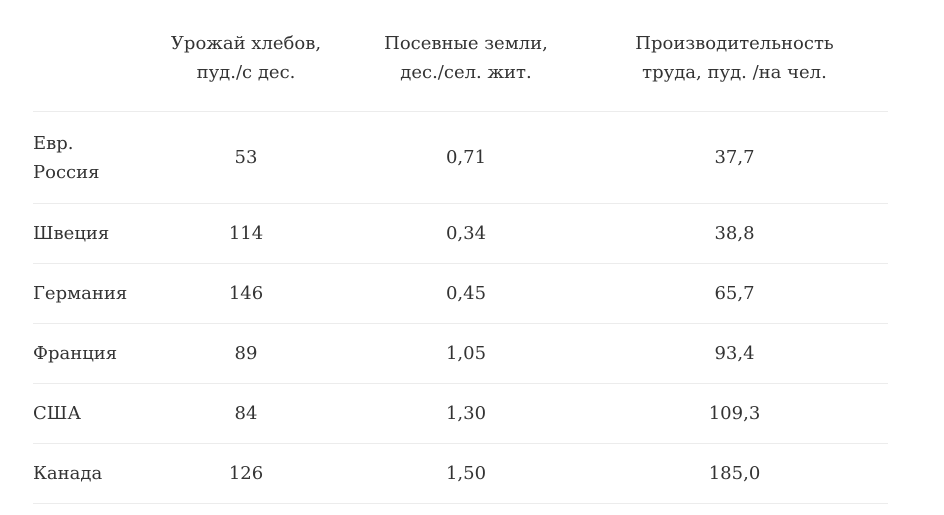 This screenshot has width=944, height=515. What do you see at coordinates (466, 293) in the screenshot?
I see `land-cell: 0,45` at bounding box center [466, 293].